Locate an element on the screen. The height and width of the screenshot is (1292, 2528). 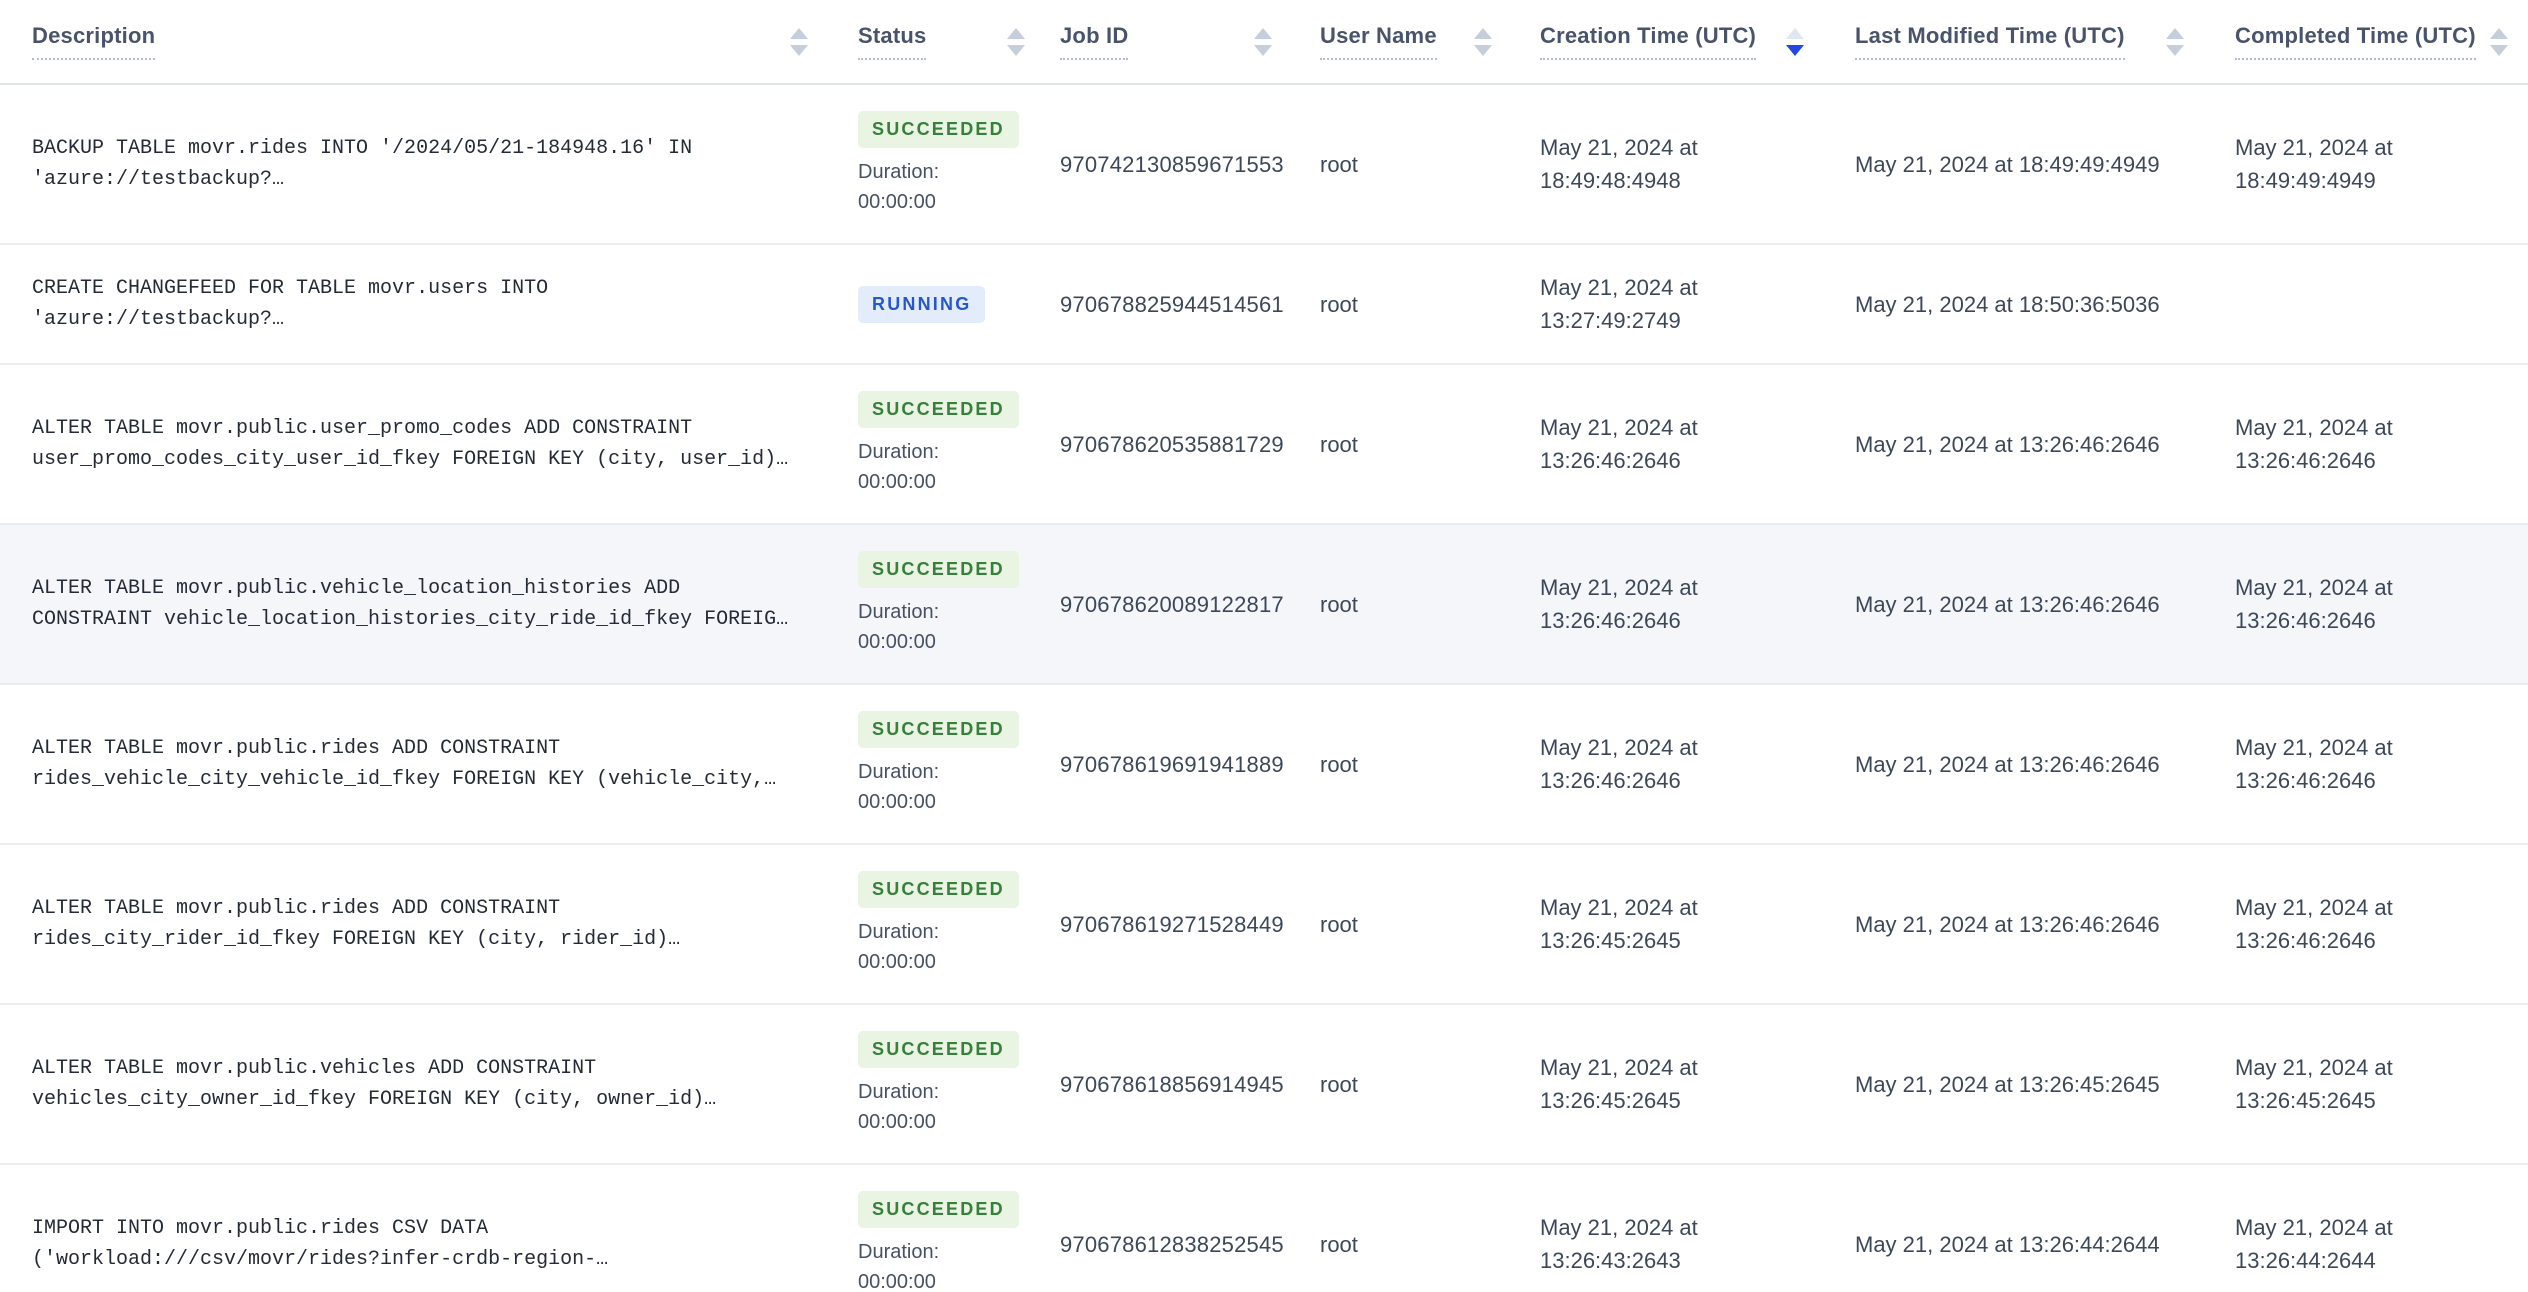
creation-time: May 21, 2024 at 18:49:48:4948 is located at coordinates (1619, 164).